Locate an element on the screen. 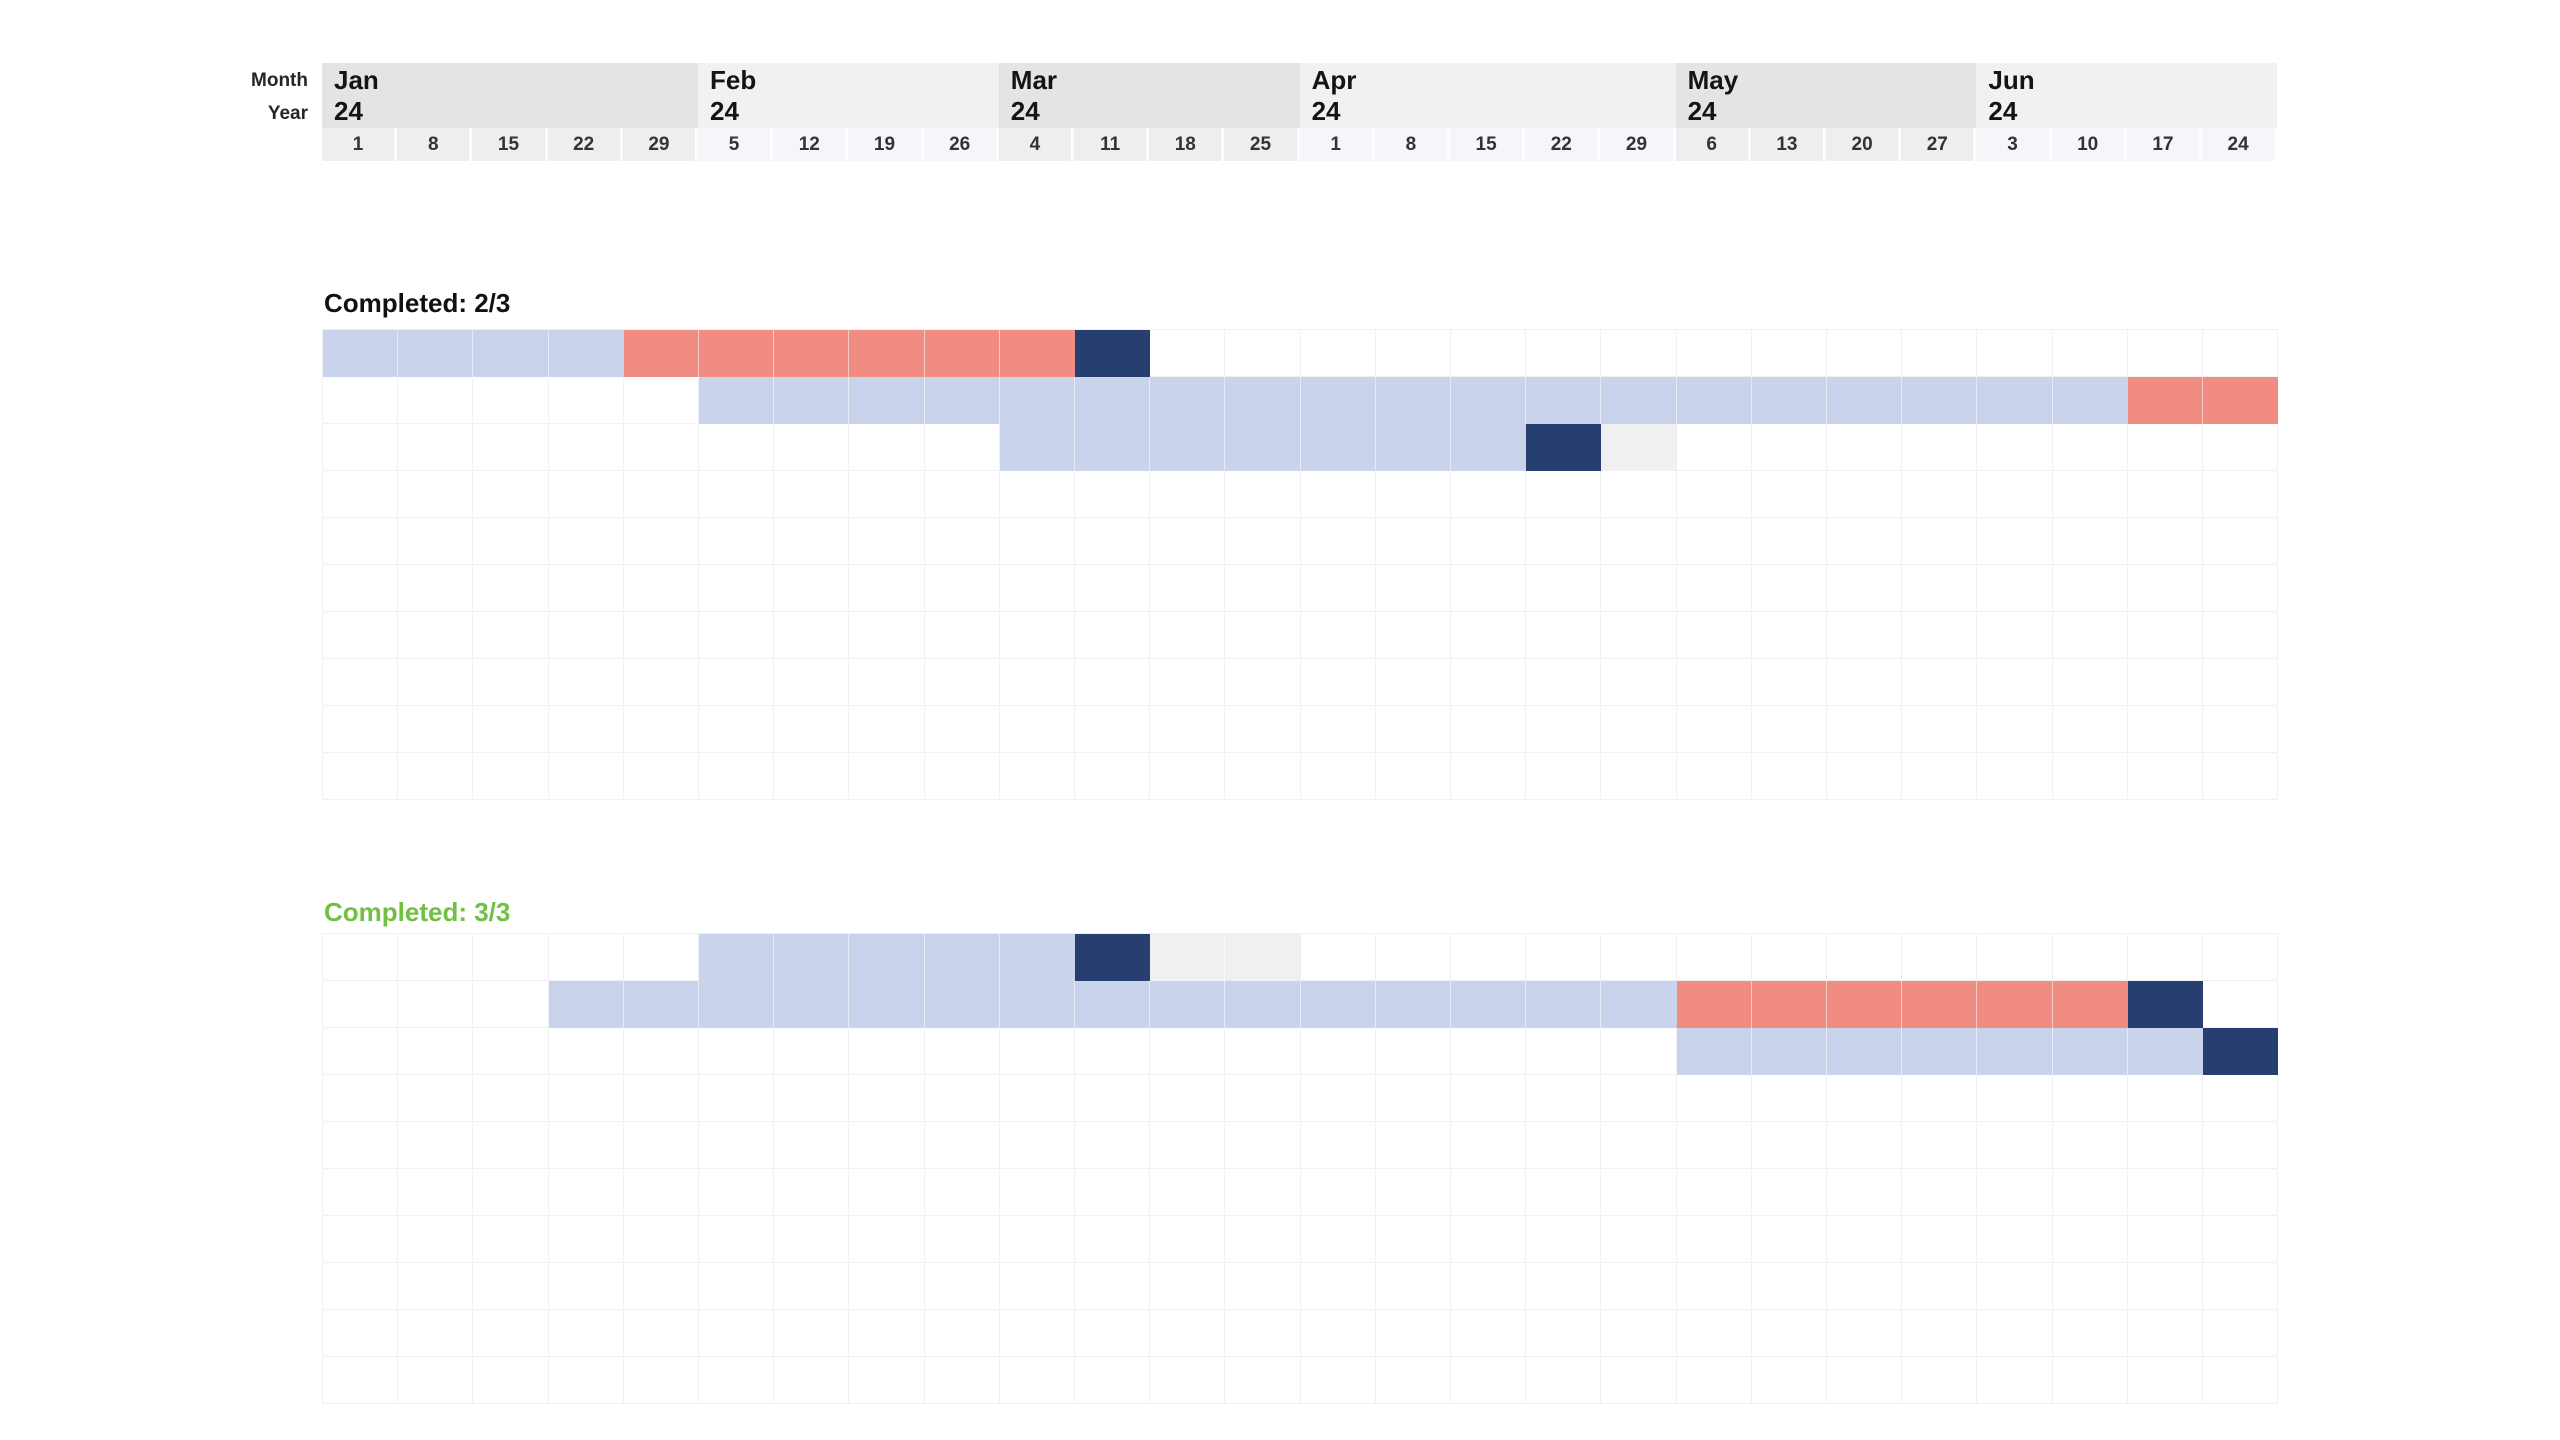  week-start-cell: 20 is located at coordinates (1864, 144).